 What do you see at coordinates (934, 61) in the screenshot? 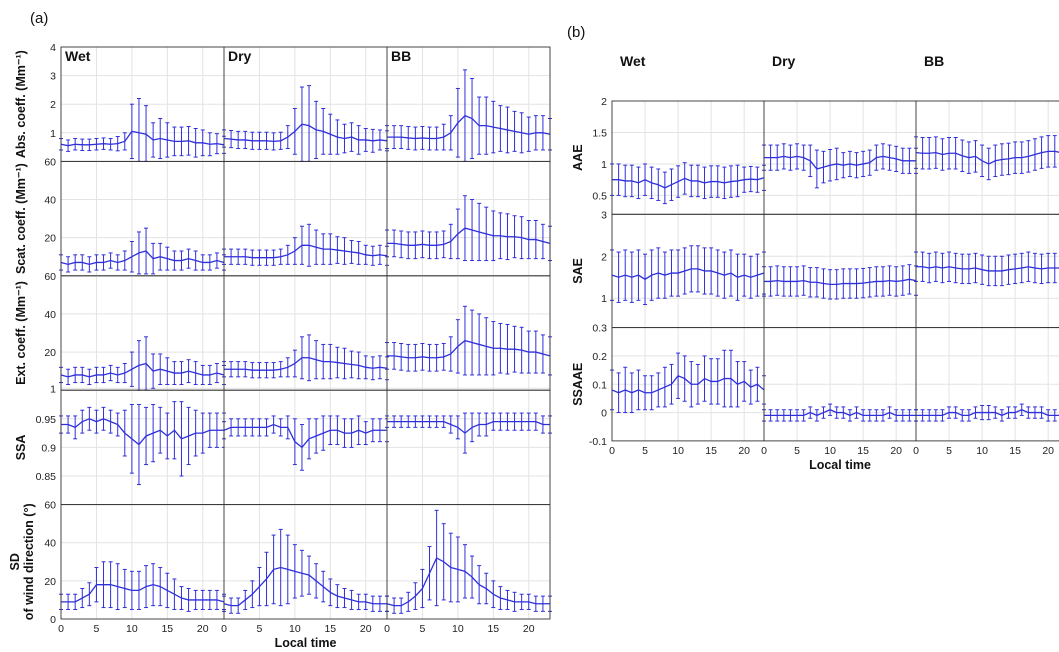
I see `column-title-bb: BB` at bounding box center [934, 61].